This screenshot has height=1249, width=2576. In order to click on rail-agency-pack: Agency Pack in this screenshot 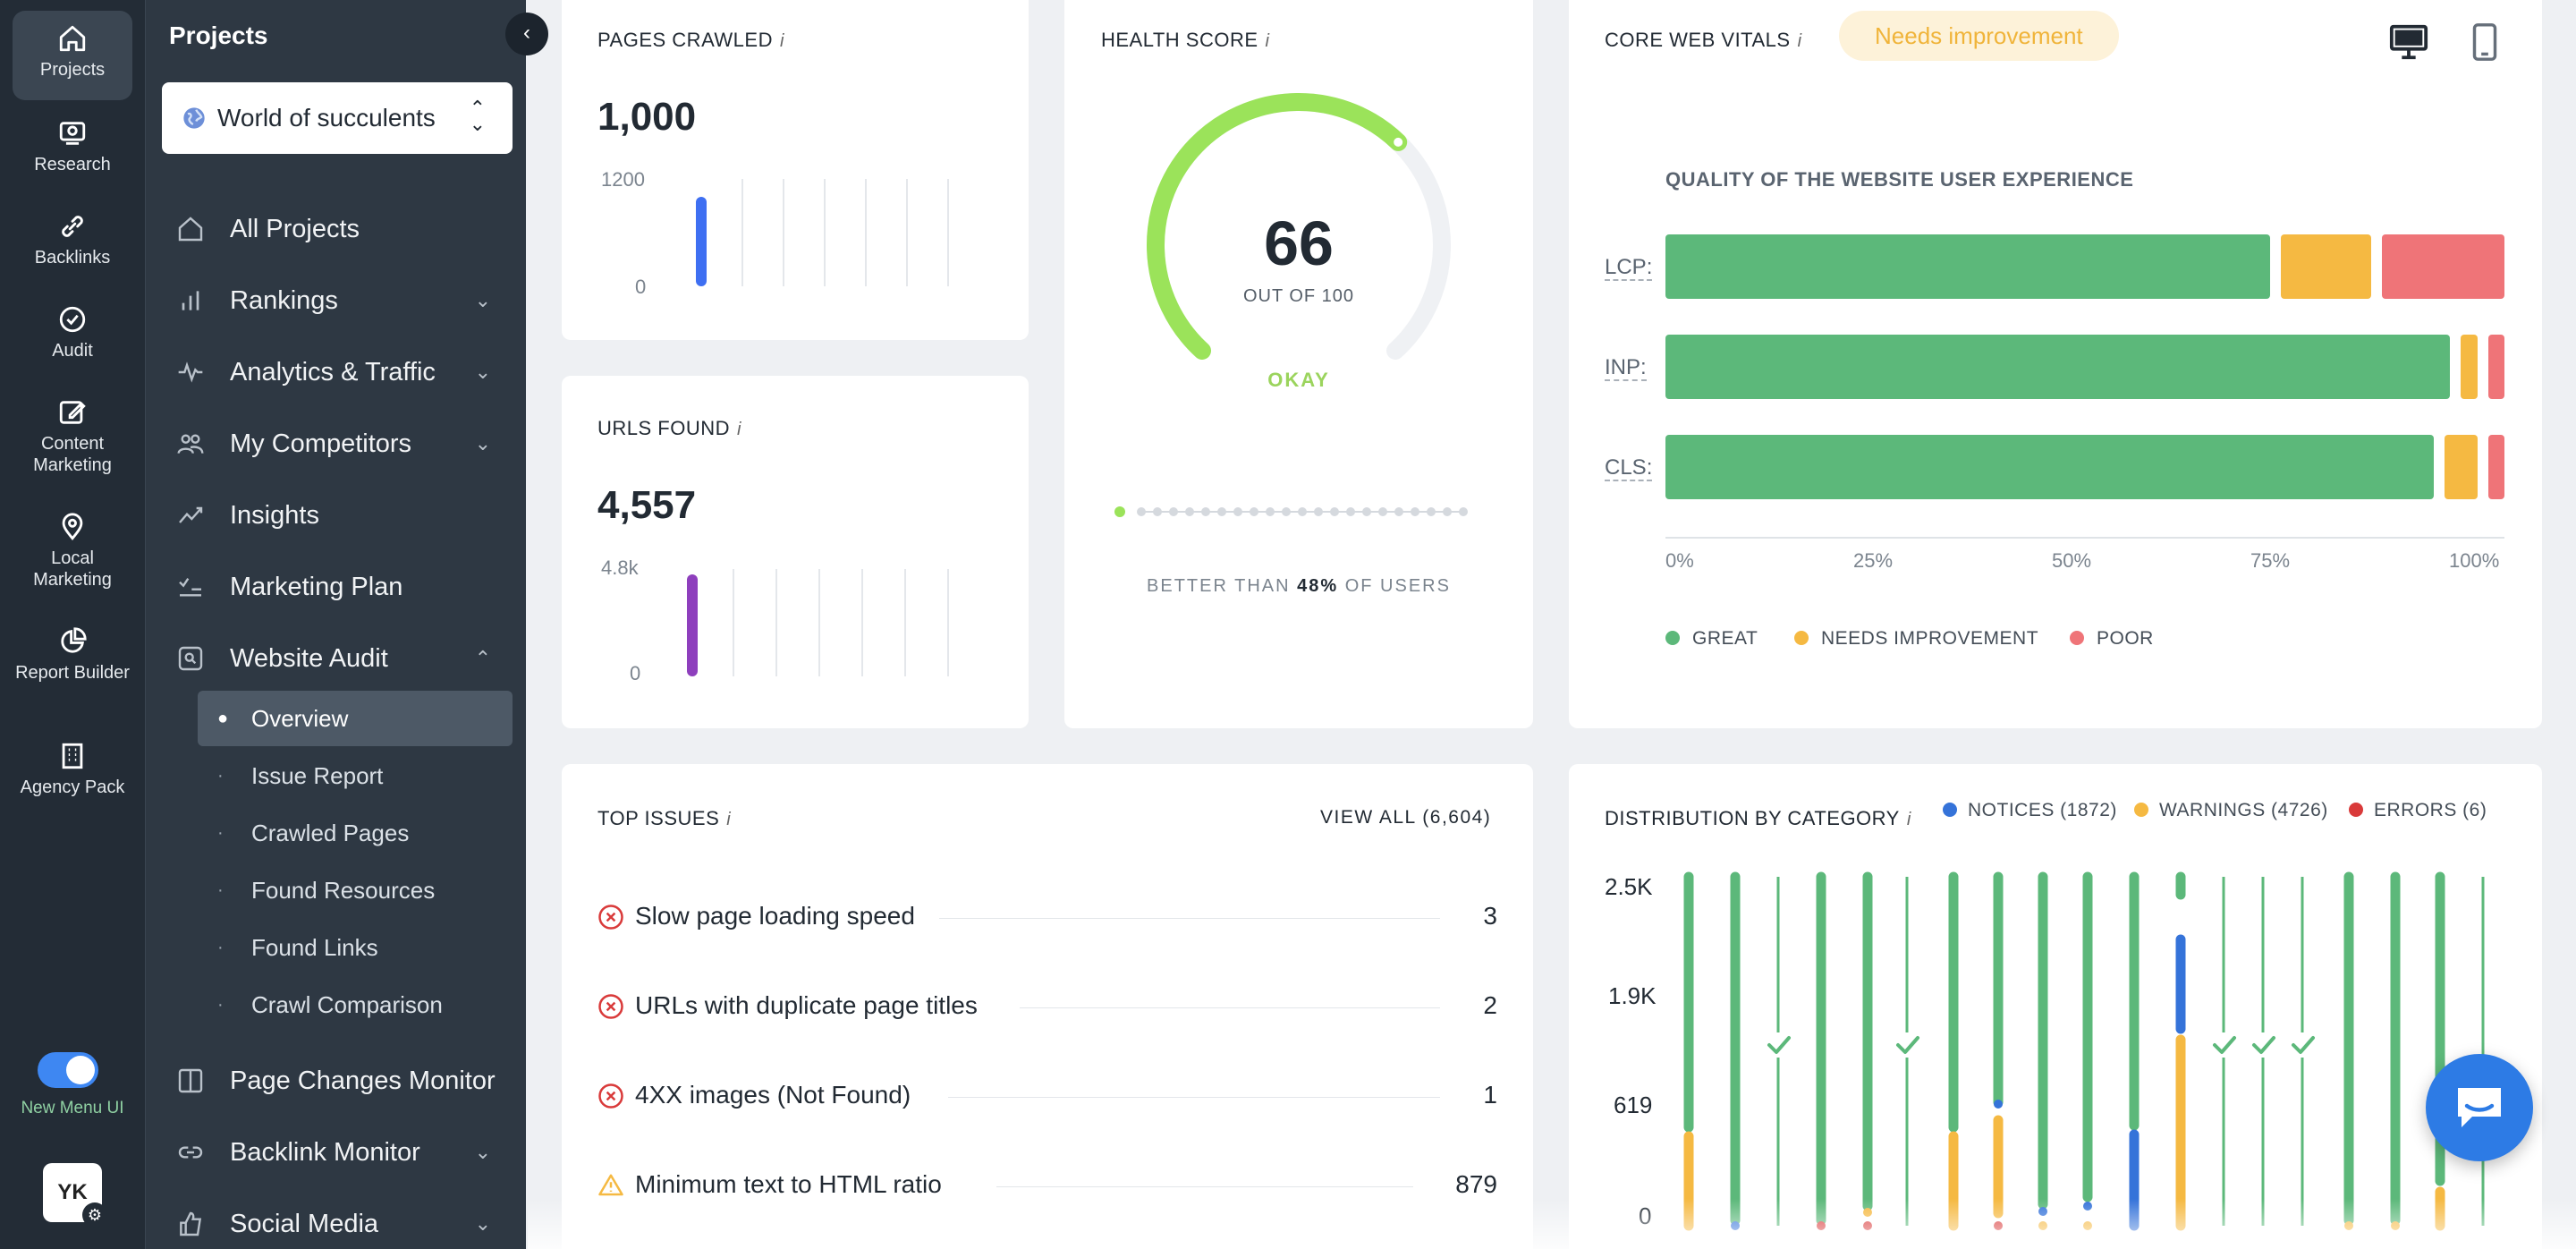, I will do `click(72, 779)`.